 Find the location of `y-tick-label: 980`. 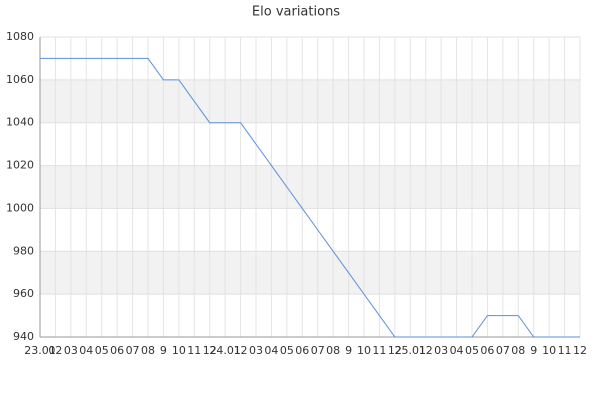

y-tick-label: 980 is located at coordinates (23, 250).